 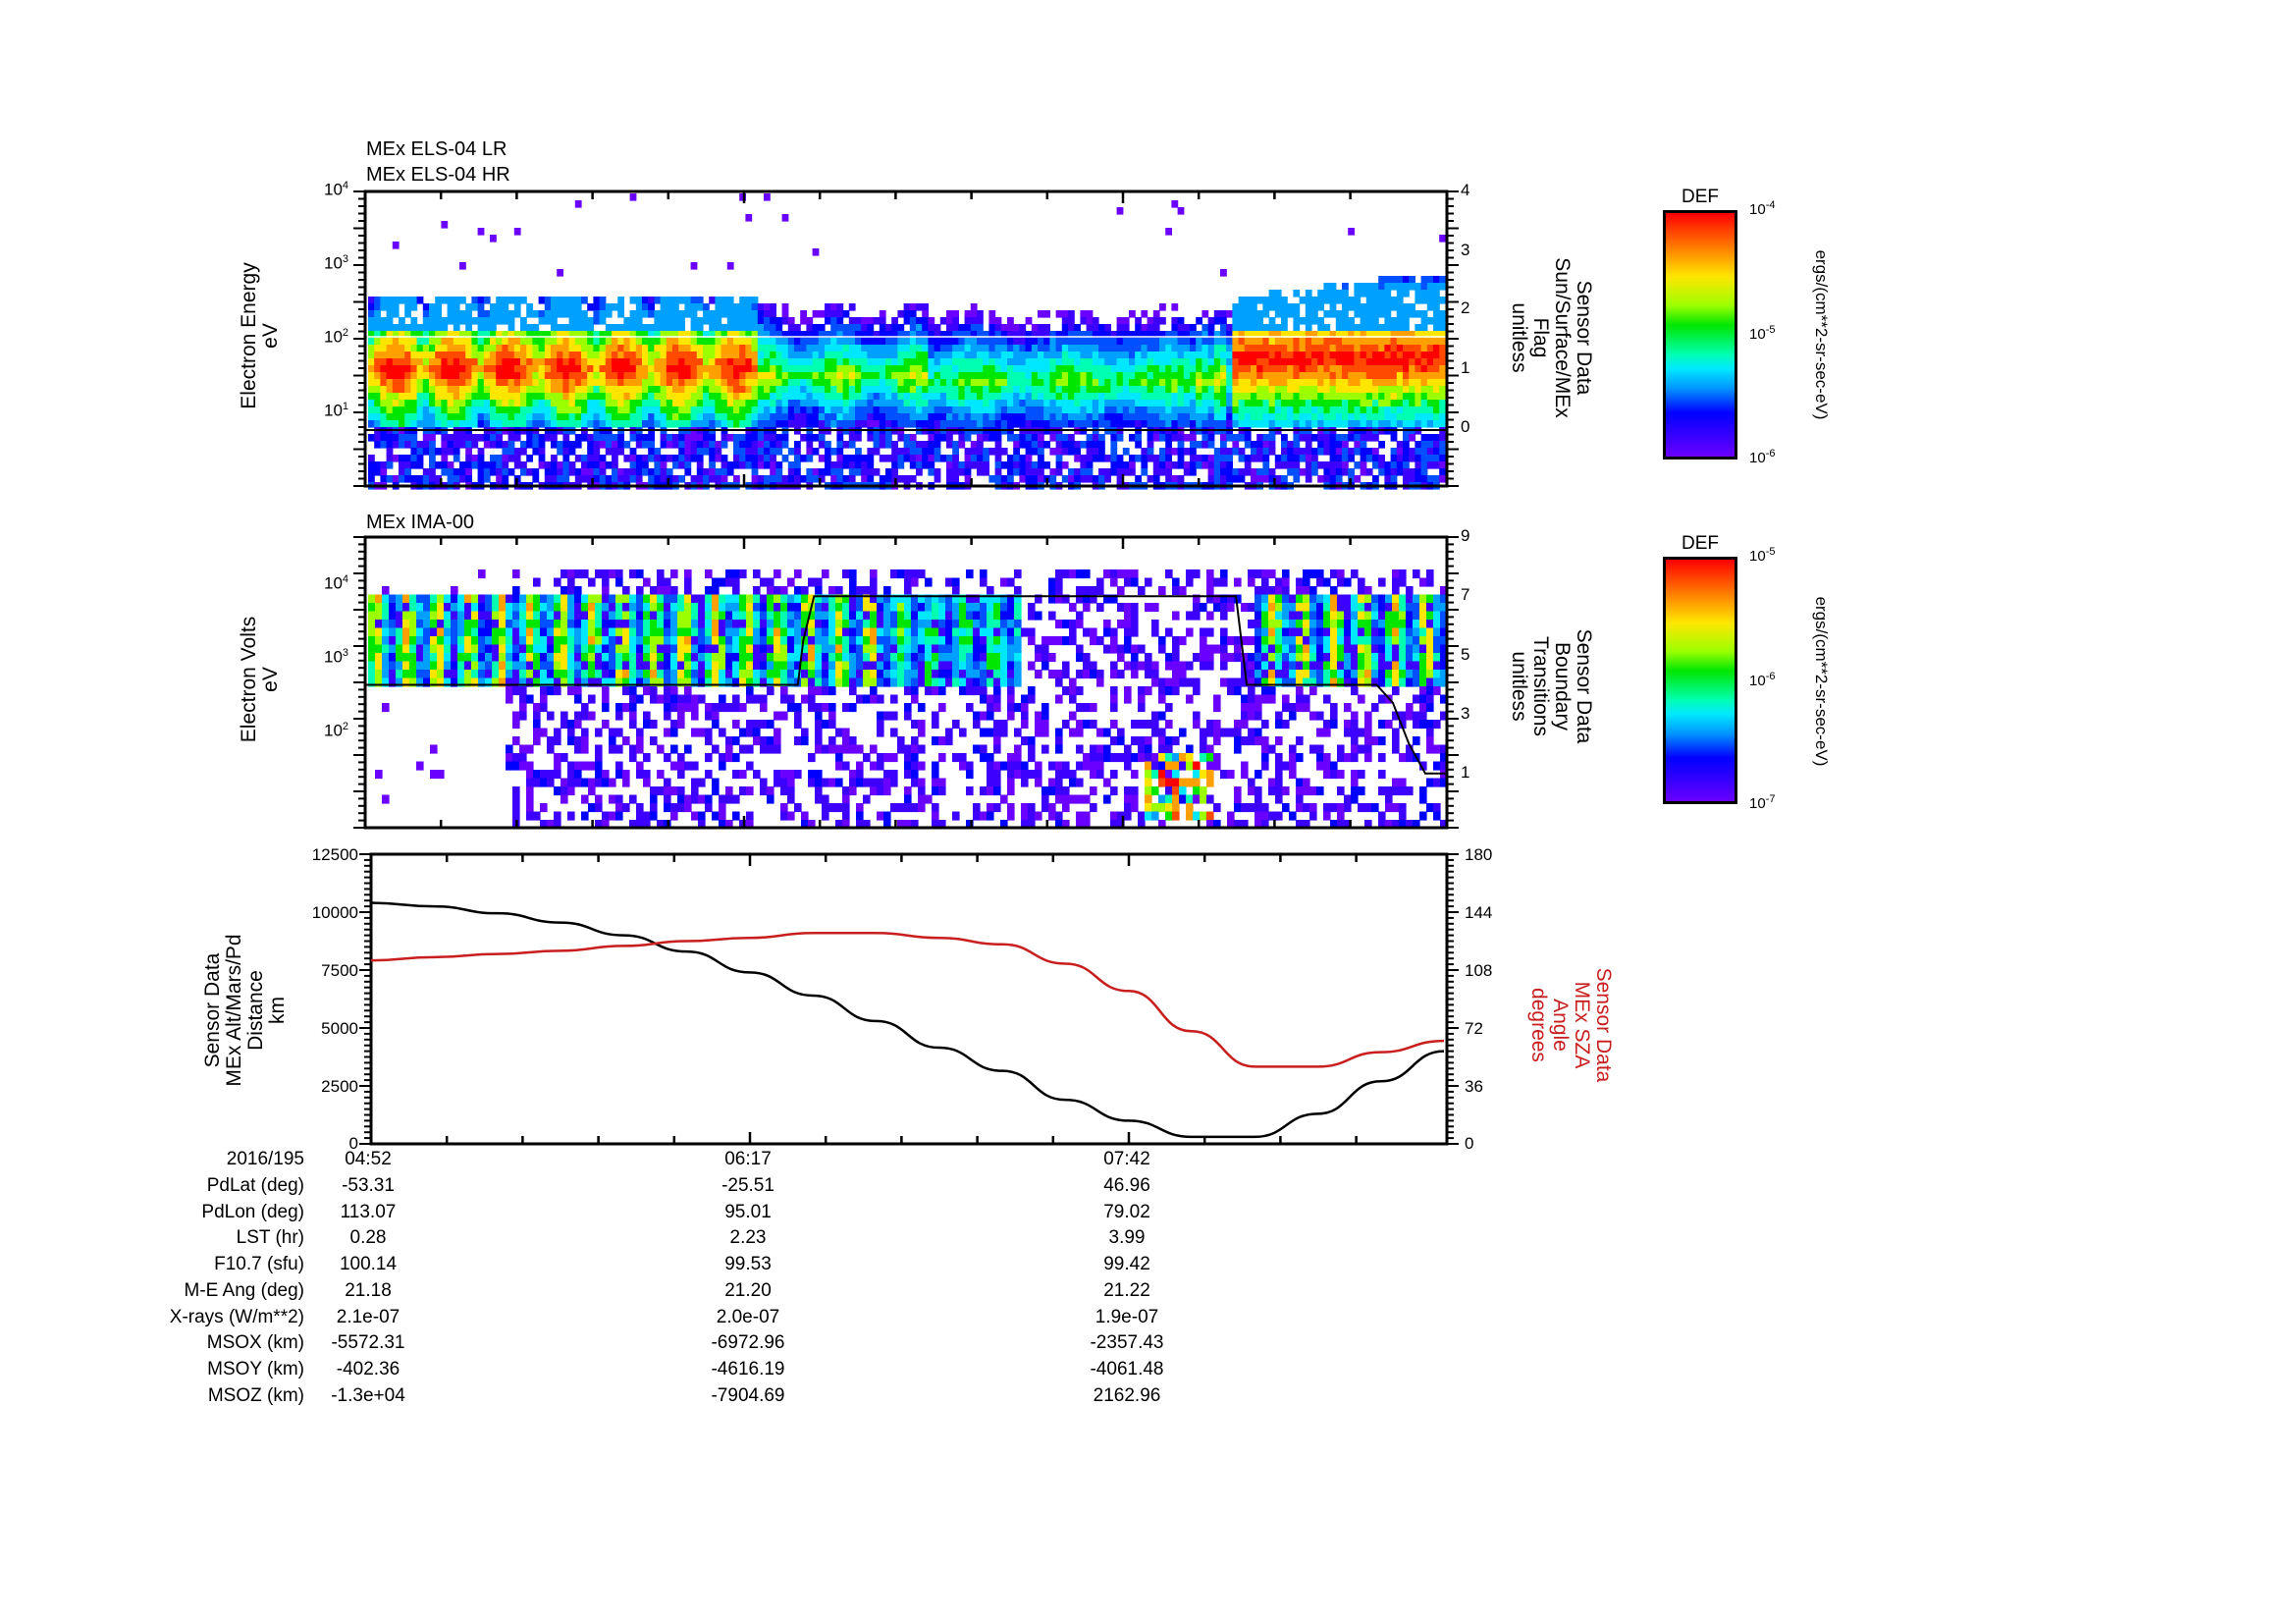 I want to click on ephemeris-date: 2016/195, so click(x=265, y=1159).